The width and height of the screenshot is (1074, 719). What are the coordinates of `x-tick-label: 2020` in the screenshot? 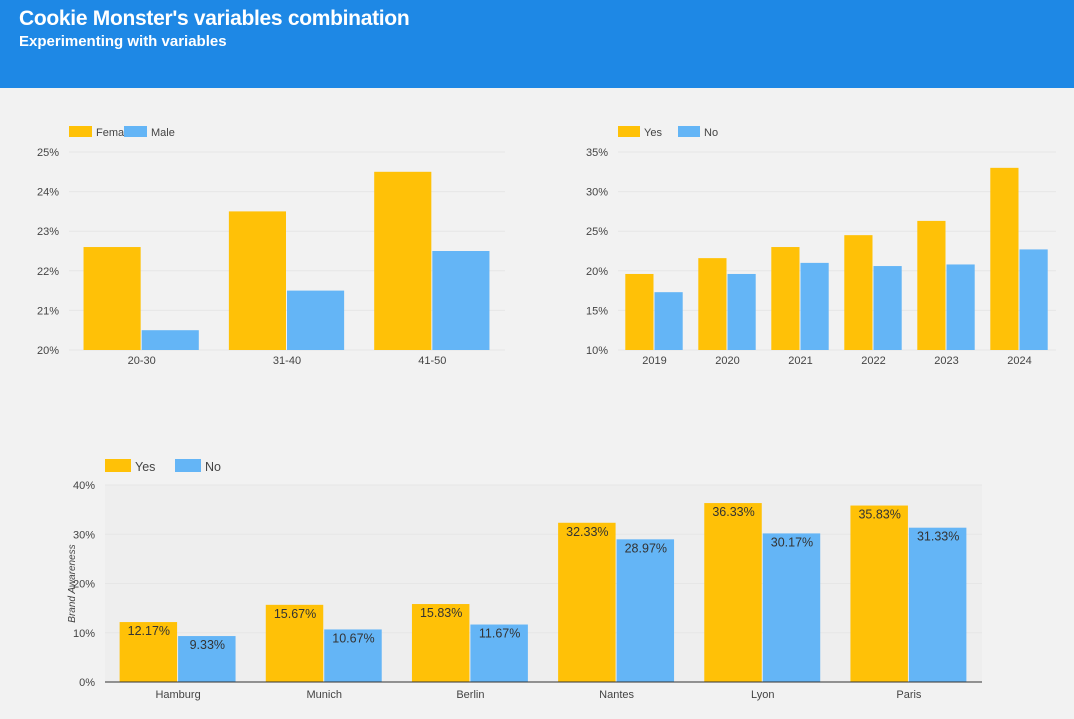 It's located at (727, 361).